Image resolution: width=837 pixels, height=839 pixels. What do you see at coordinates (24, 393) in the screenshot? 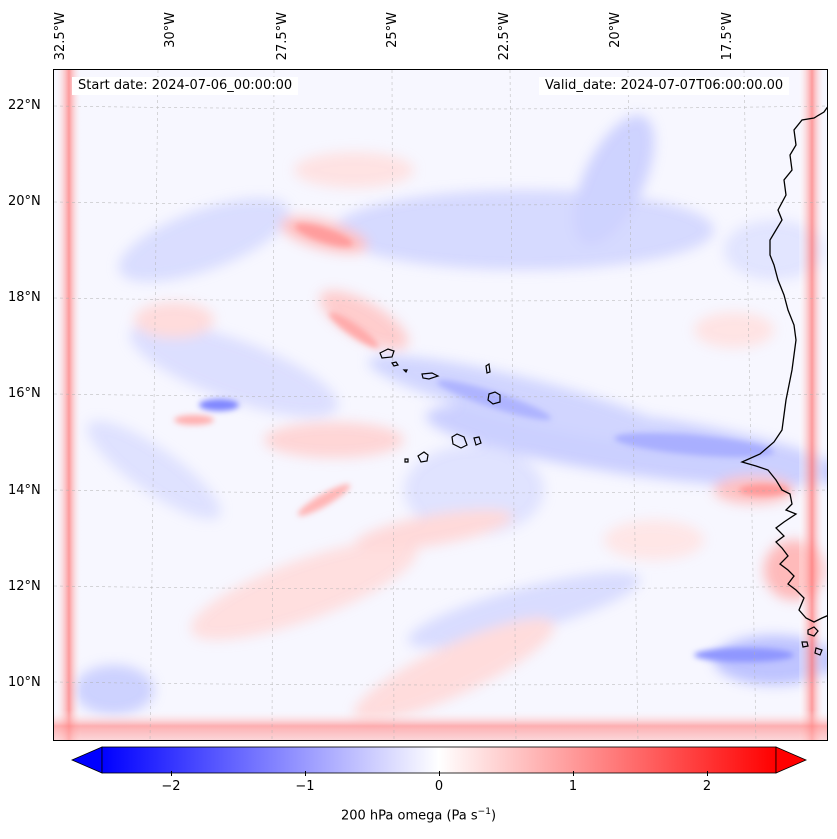
I see `lat-label: 16°N` at bounding box center [24, 393].